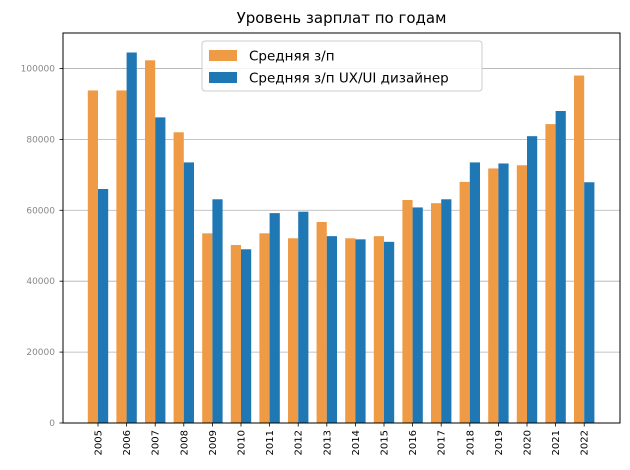 The height and width of the screenshot is (470, 630). I want to click on x-tick-label: 2008, so click(184, 442).